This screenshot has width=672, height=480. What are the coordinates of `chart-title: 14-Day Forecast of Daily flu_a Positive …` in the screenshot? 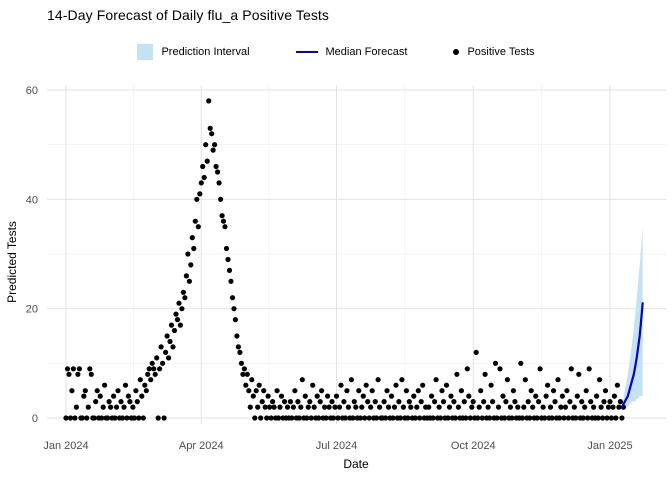 It's located at (188, 15).